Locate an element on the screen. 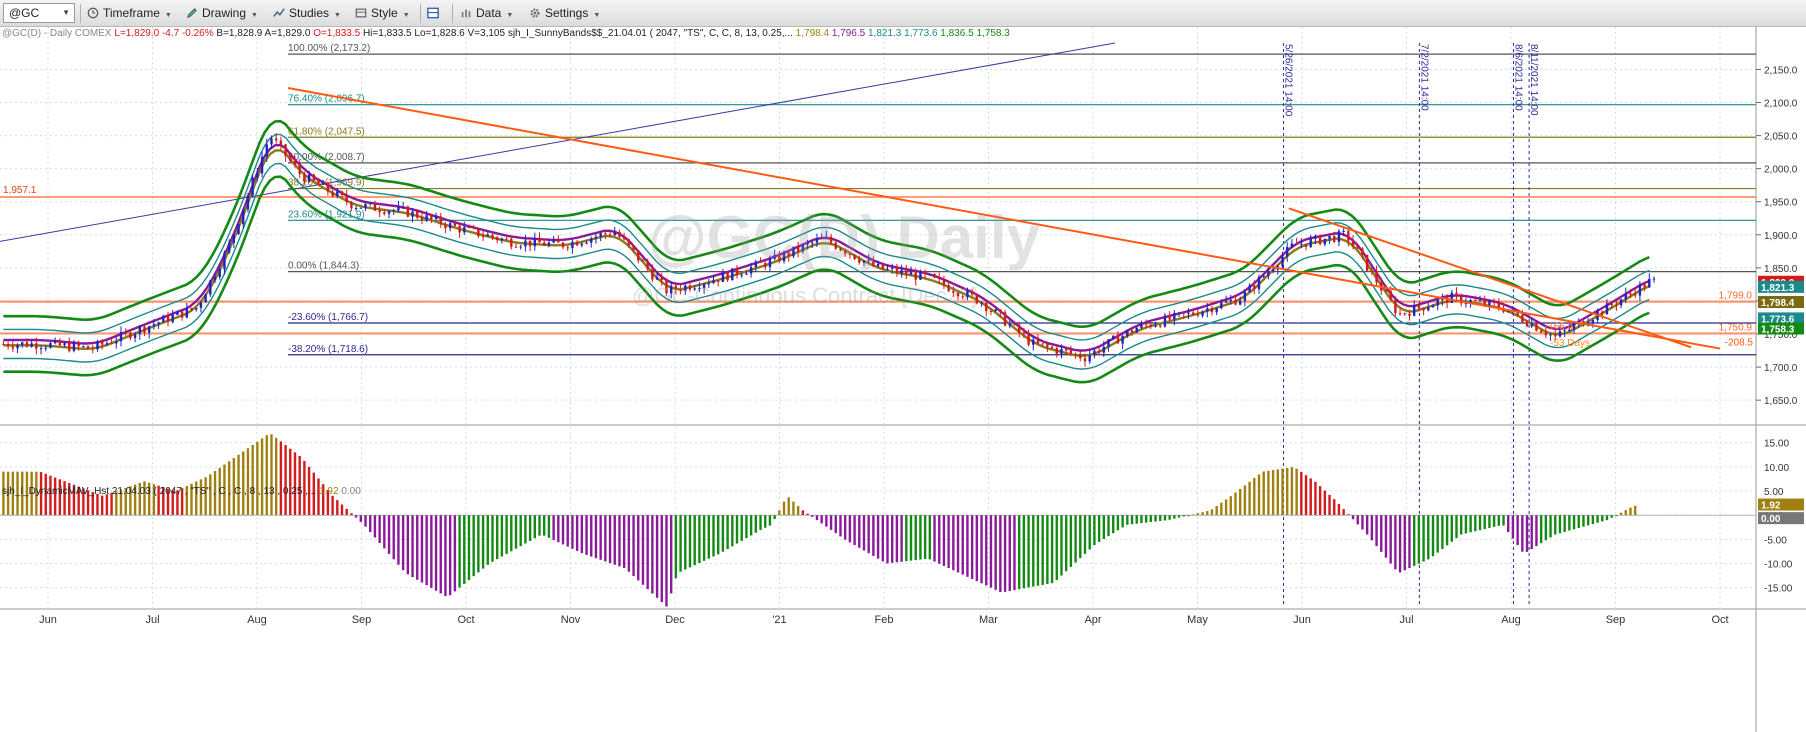  timeframe-button: Timeframe ▼ is located at coordinates (129, 13).